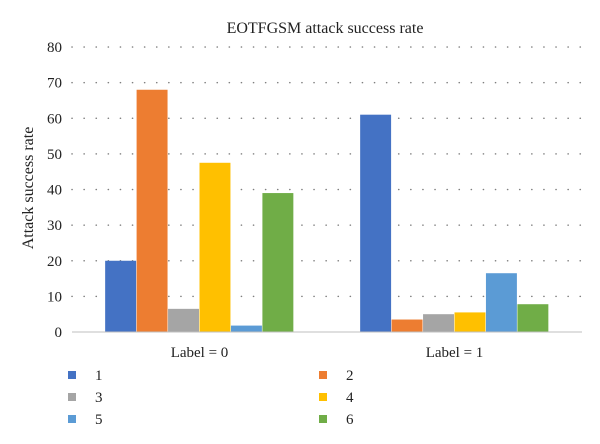 Image resolution: width=600 pixels, height=444 pixels. Describe the element at coordinates (211, 398) in the screenshot. I see `legend: 1 2 3 4 5 6` at that location.